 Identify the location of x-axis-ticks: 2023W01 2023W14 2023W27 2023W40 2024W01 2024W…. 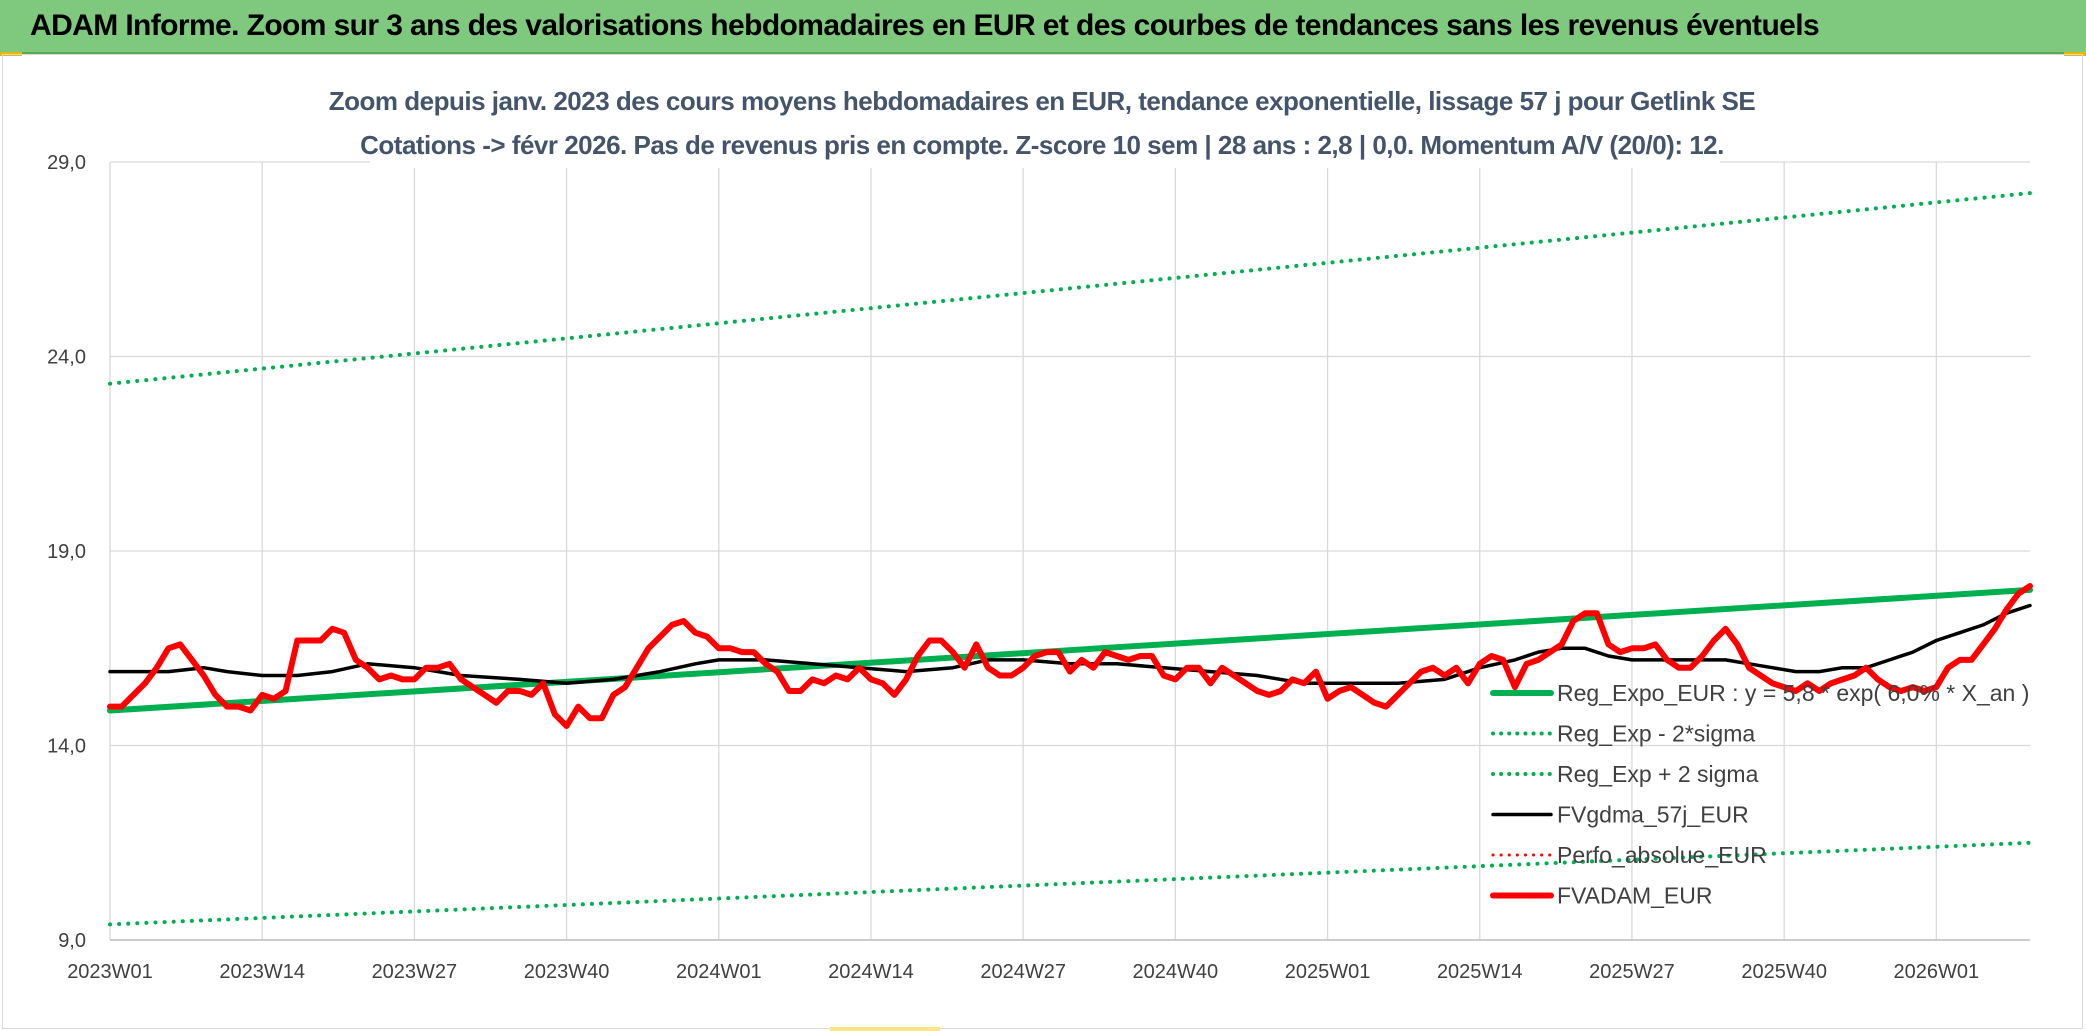
(1023, 972).